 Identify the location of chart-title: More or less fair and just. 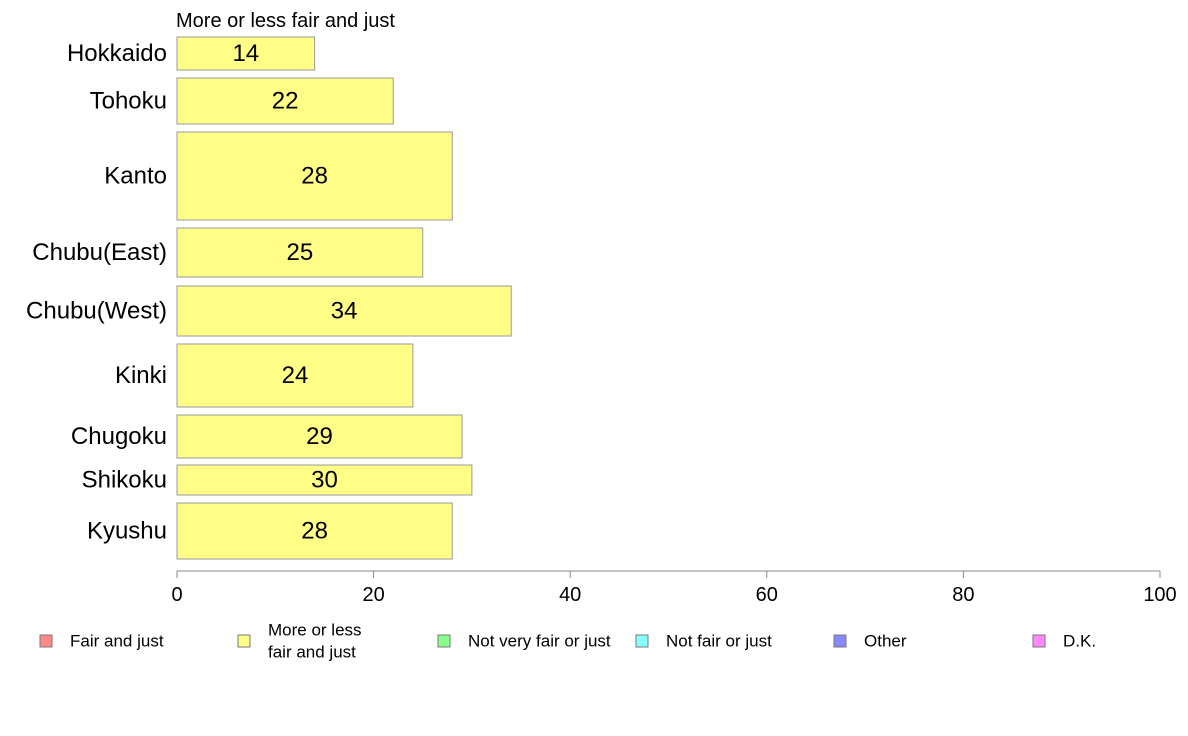
(285, 21).